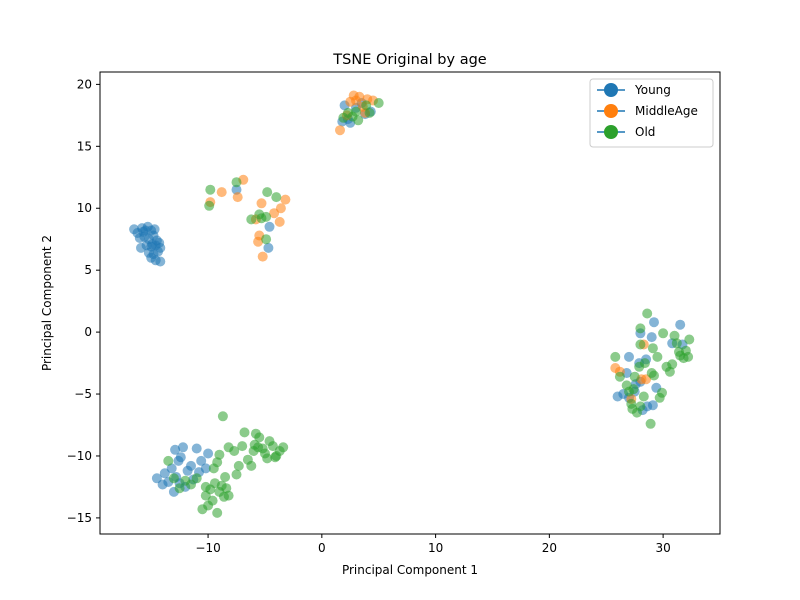  I want to click on legend-box, so click(651, 113).